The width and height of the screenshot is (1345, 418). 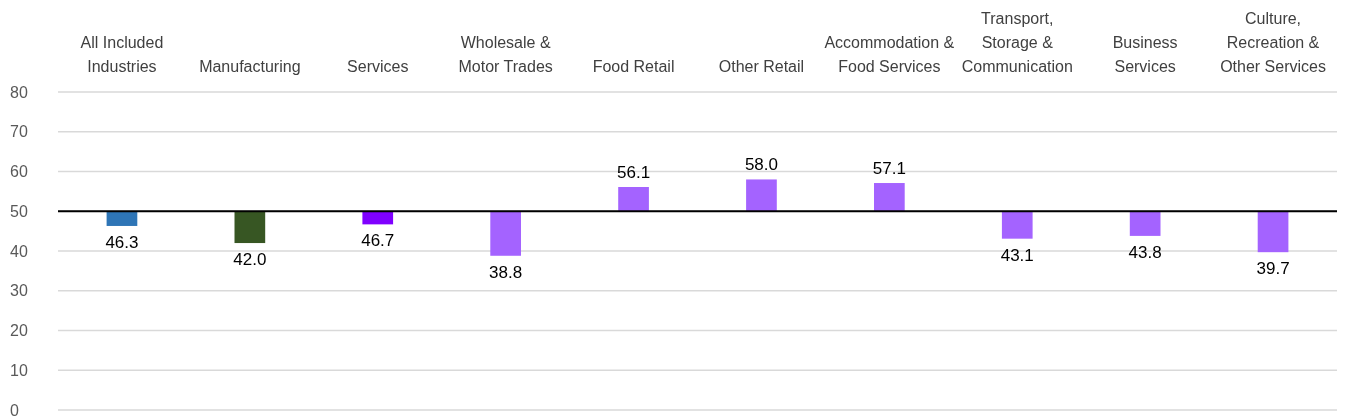 What do you see at coordinates (19, 291) in the screenshot?
I see `y-tick-label: 30` at bounding box center [19, 291].